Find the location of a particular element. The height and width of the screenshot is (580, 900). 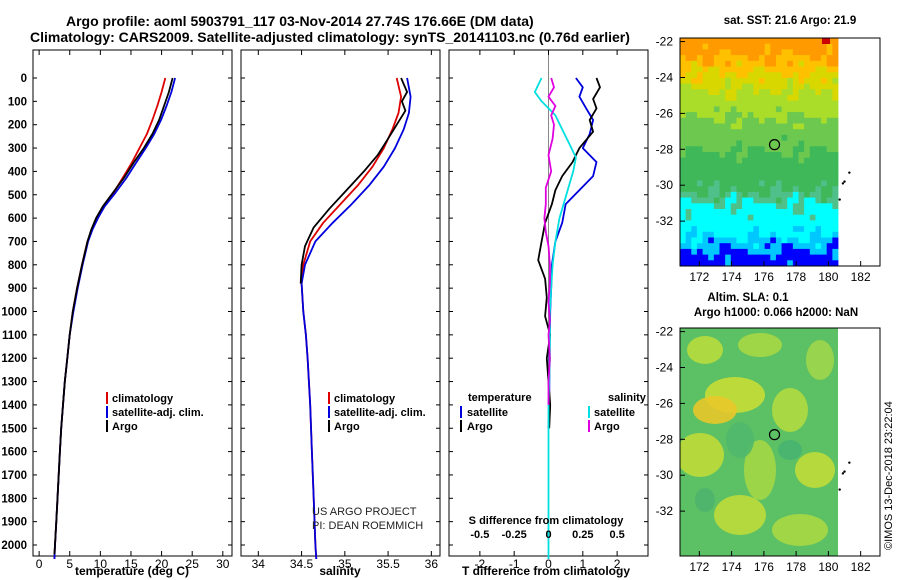

depth-tick-label: 700 is located at coordinates (17, 242).